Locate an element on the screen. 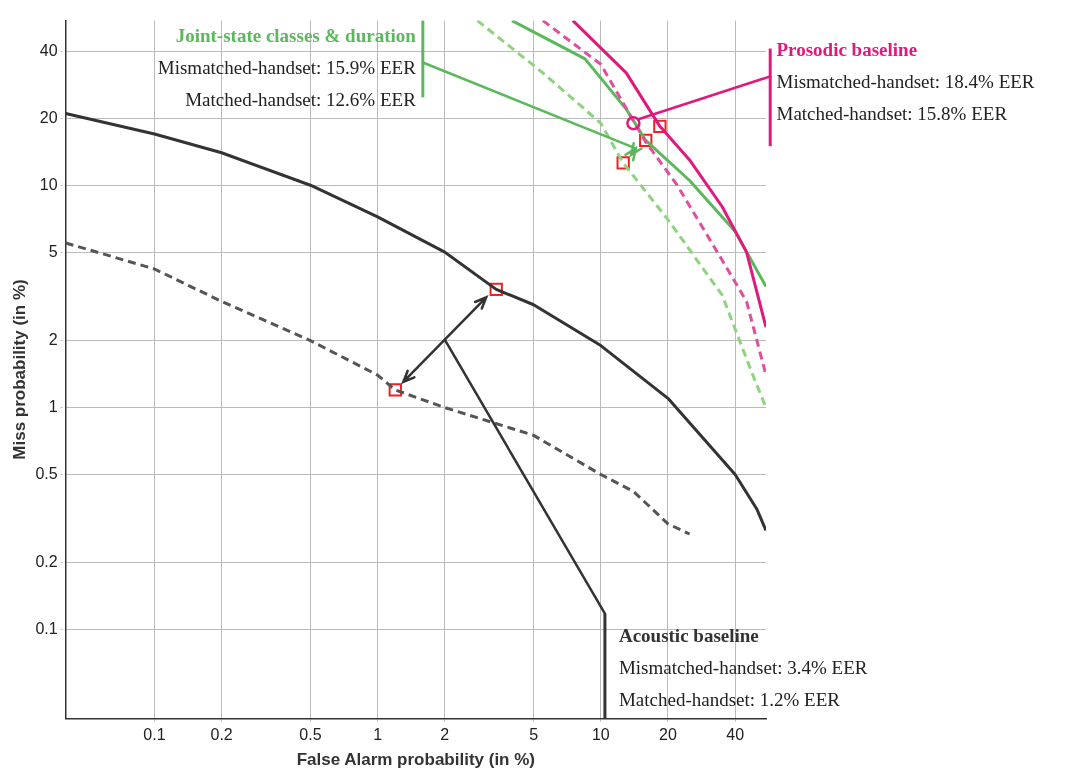 The image size is (1074, 777). annotation: Joint-state classes & duration is located at coordinates (296, 35).